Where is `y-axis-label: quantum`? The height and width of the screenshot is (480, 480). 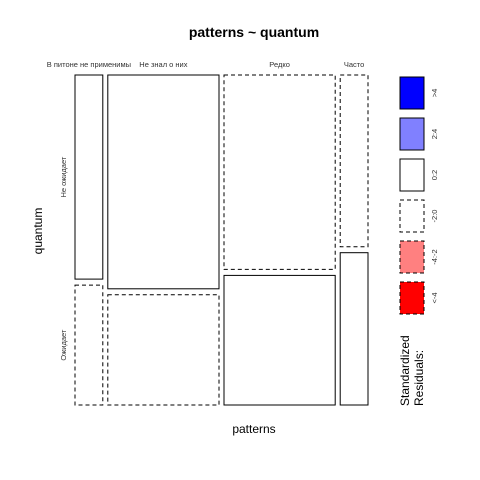
y-axis-label: quantum is located at coordinates (38, 231).